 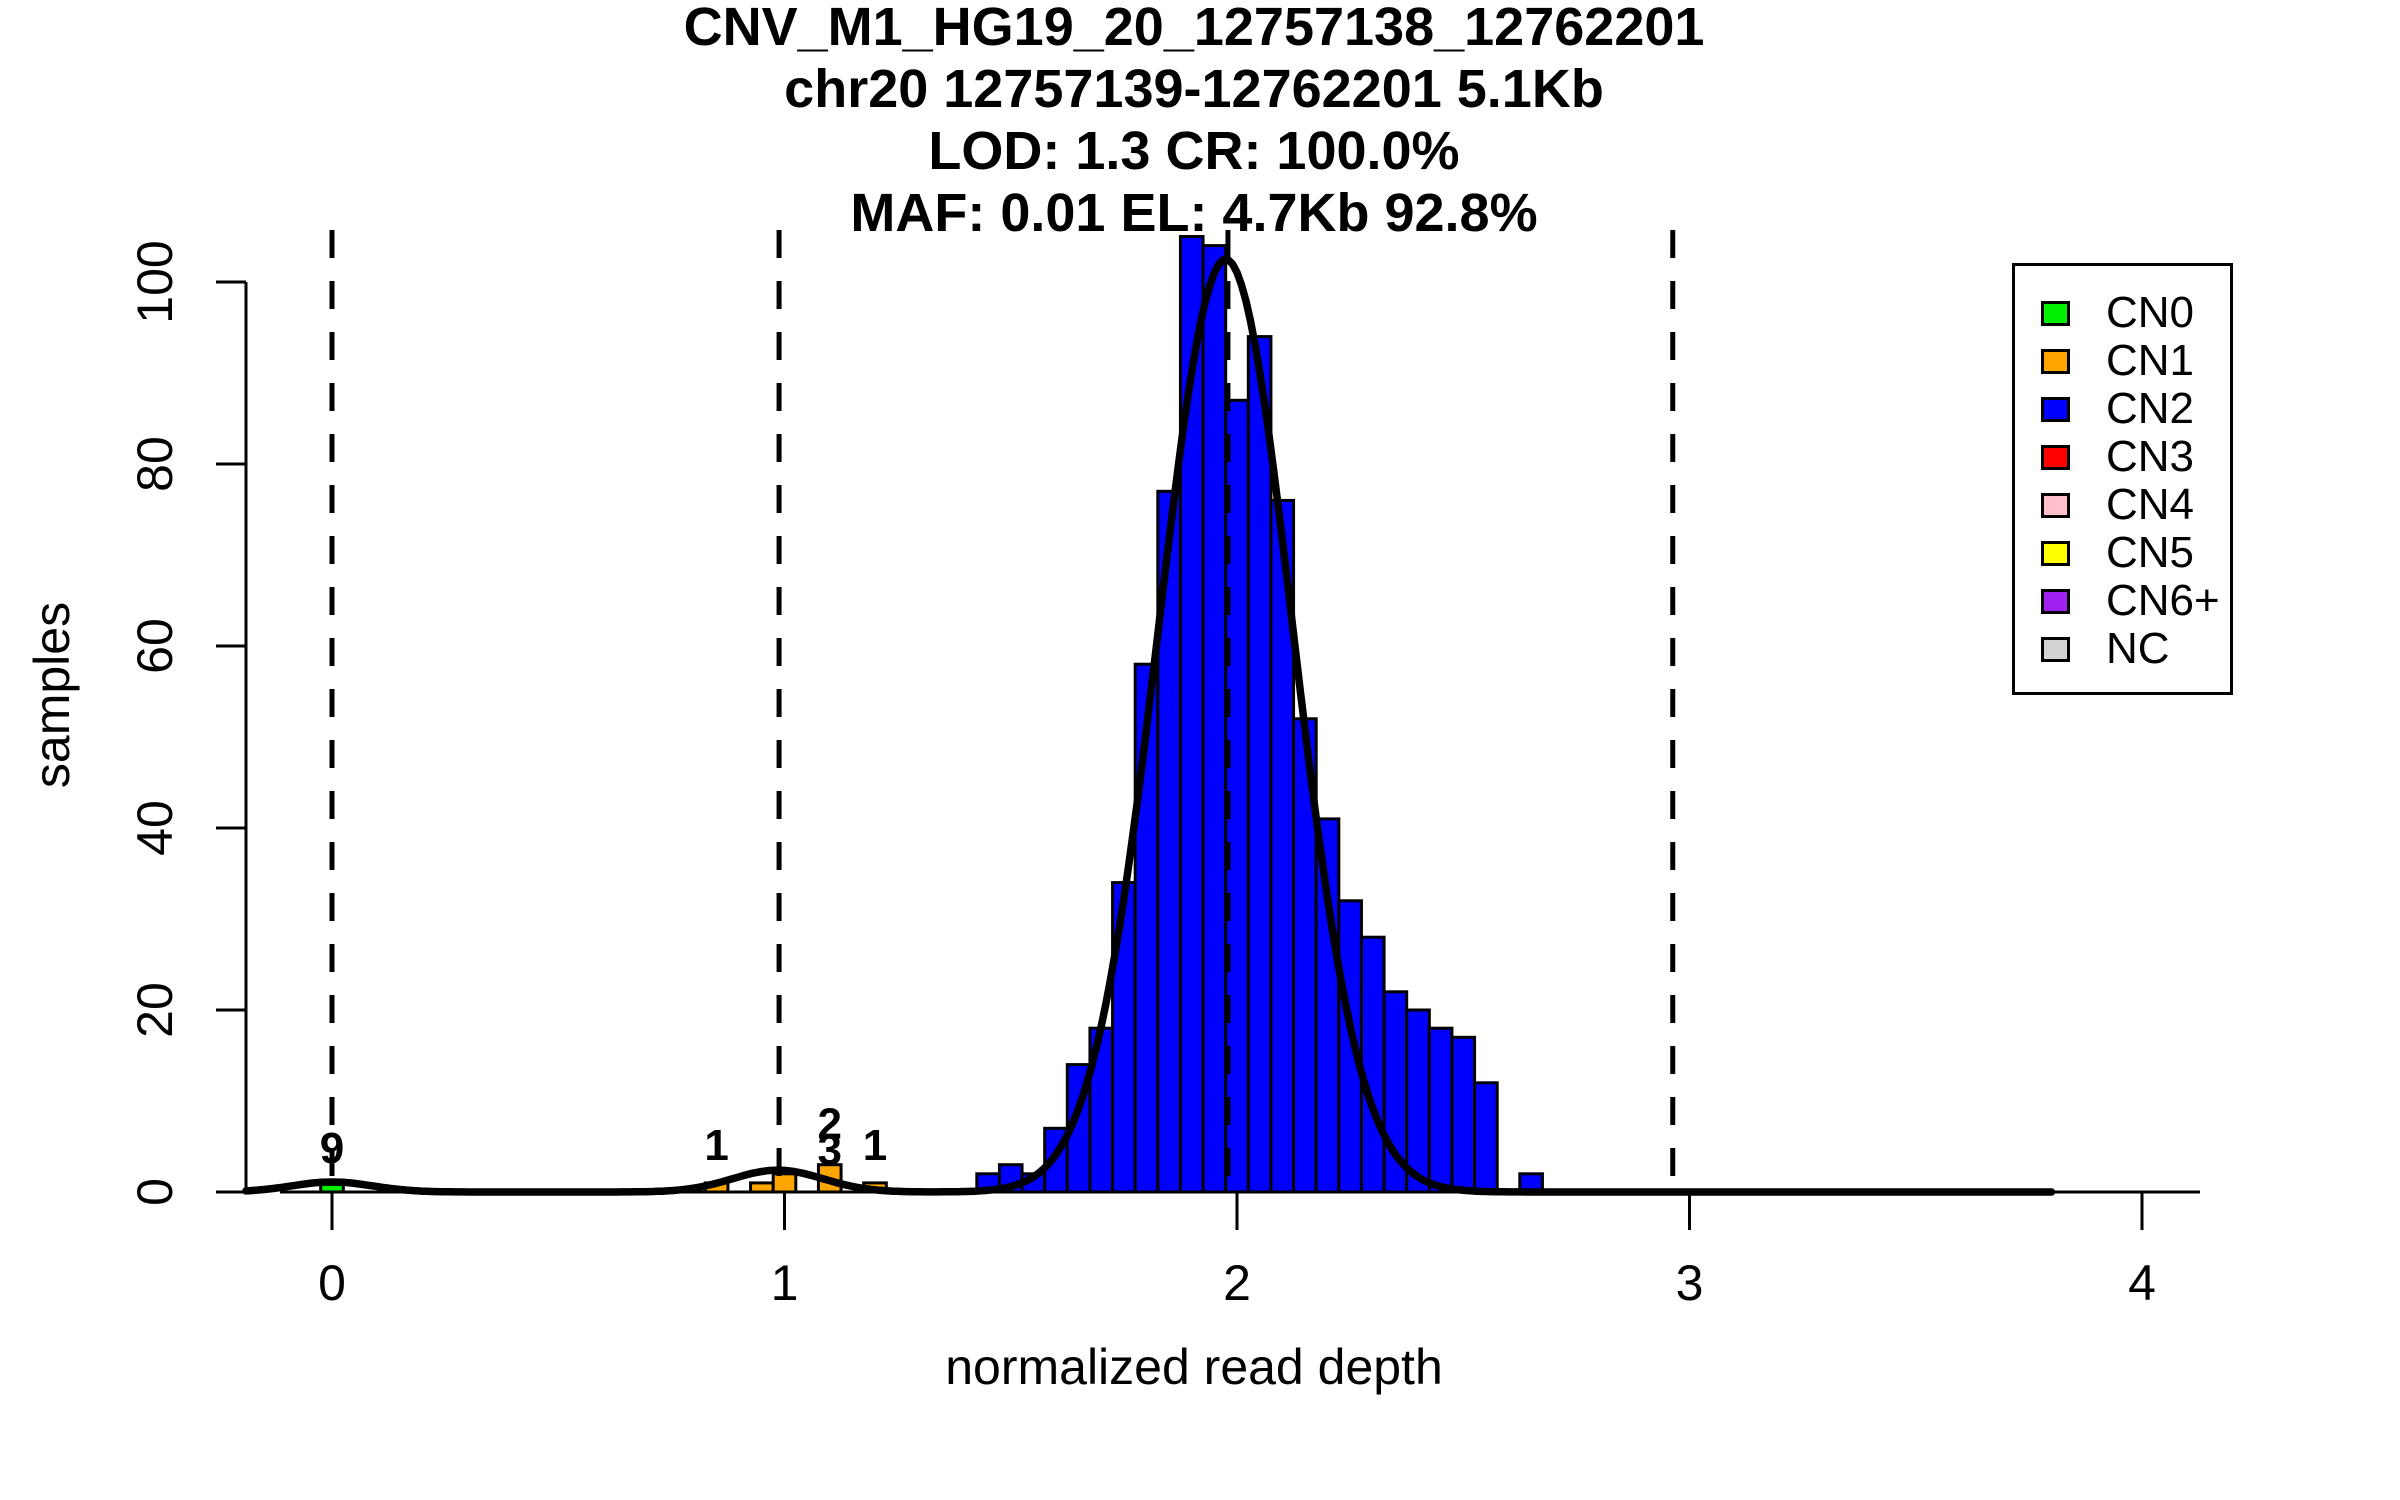 I want to click on legend-label-cn2: CN2, so click(x=2150, y=408).